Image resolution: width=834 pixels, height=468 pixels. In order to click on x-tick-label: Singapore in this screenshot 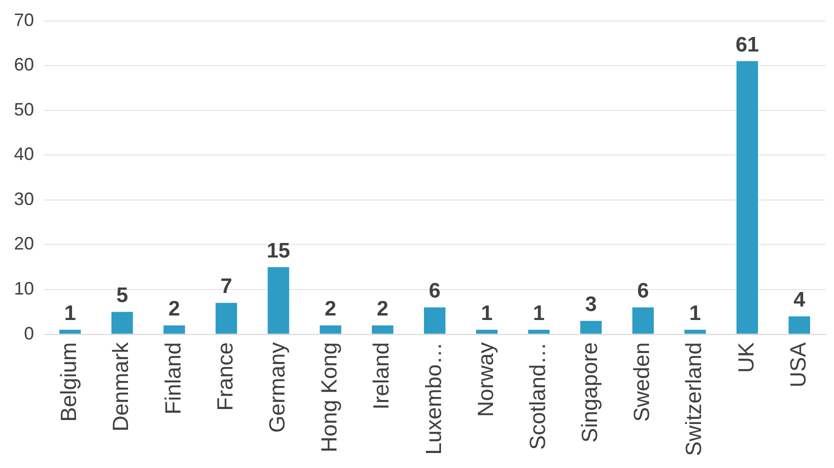, I will do `click(589, 392)`.